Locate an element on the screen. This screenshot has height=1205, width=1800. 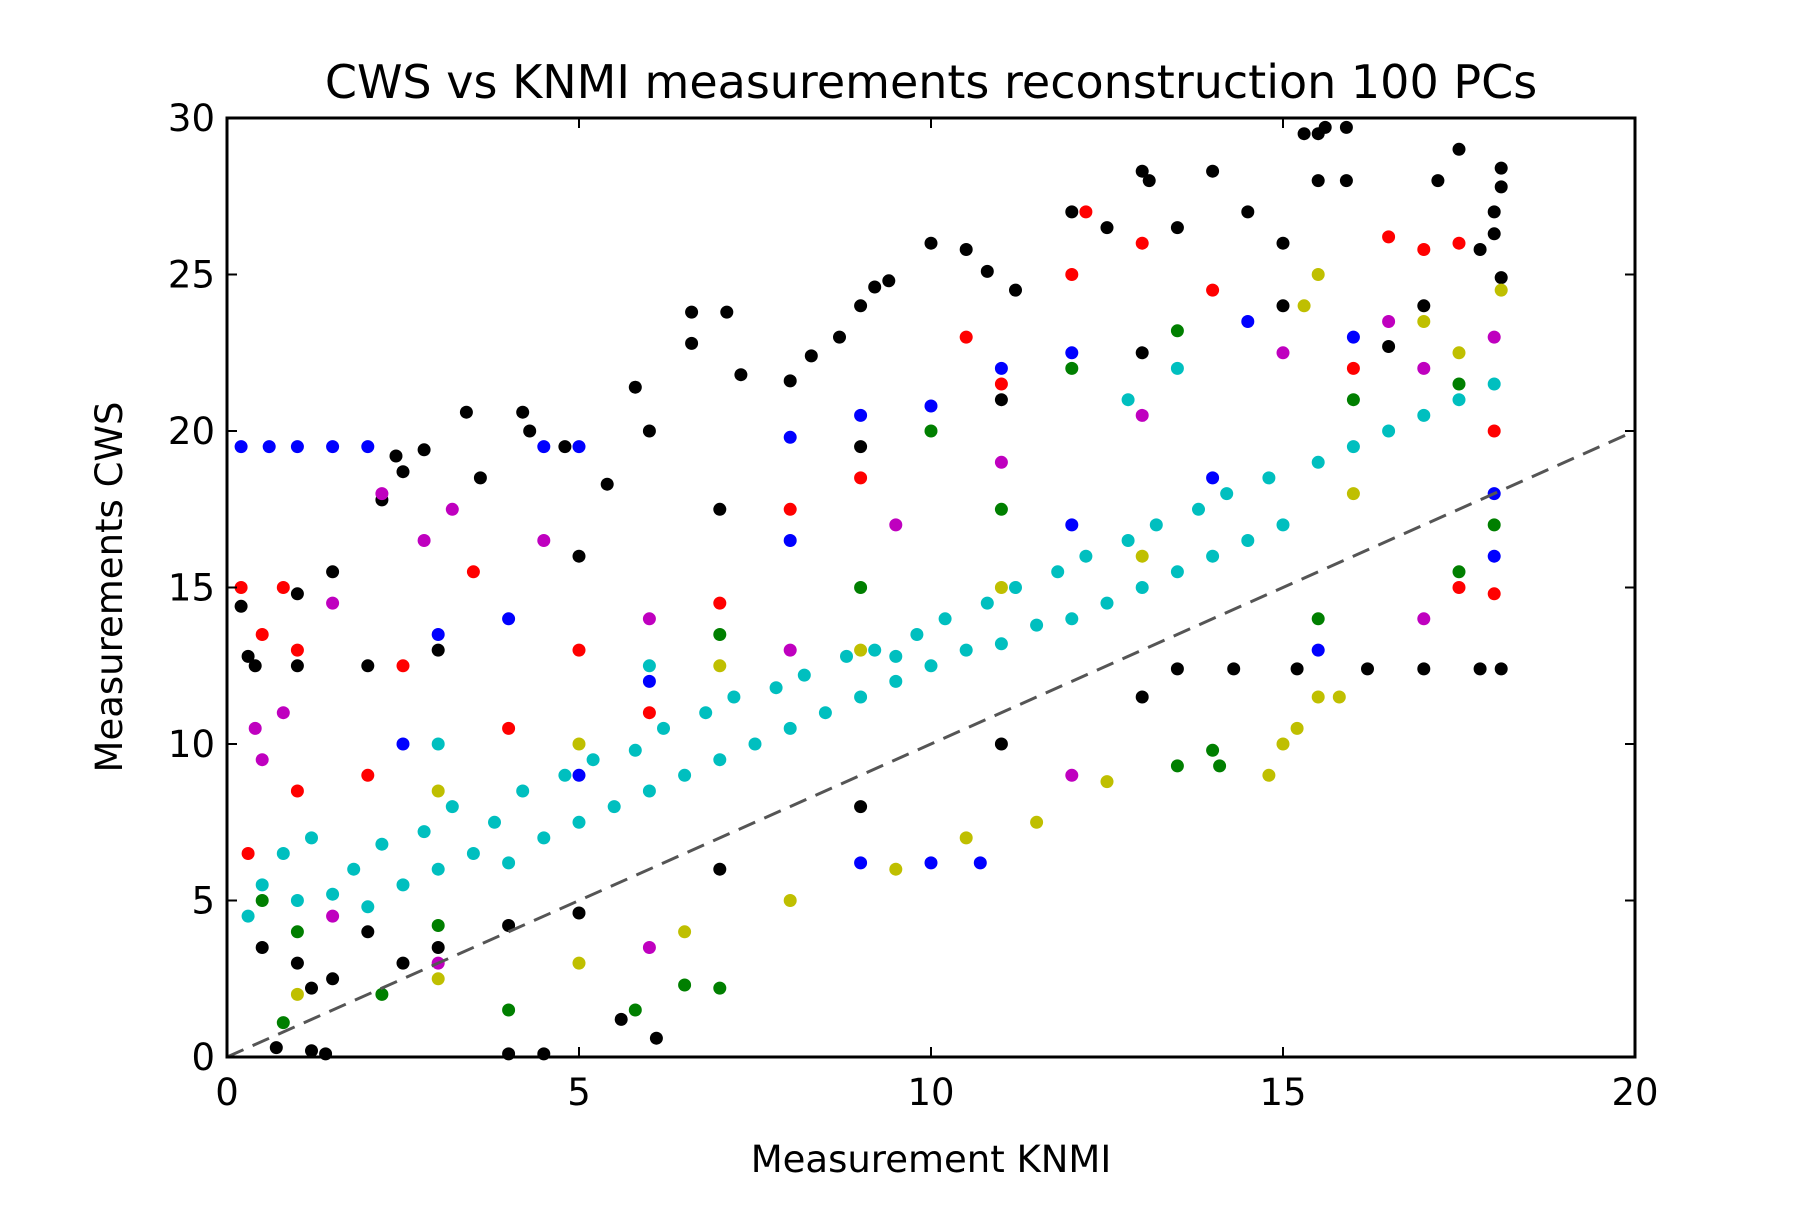
y-tick-label: 10 is located at coordinates (191, 744).